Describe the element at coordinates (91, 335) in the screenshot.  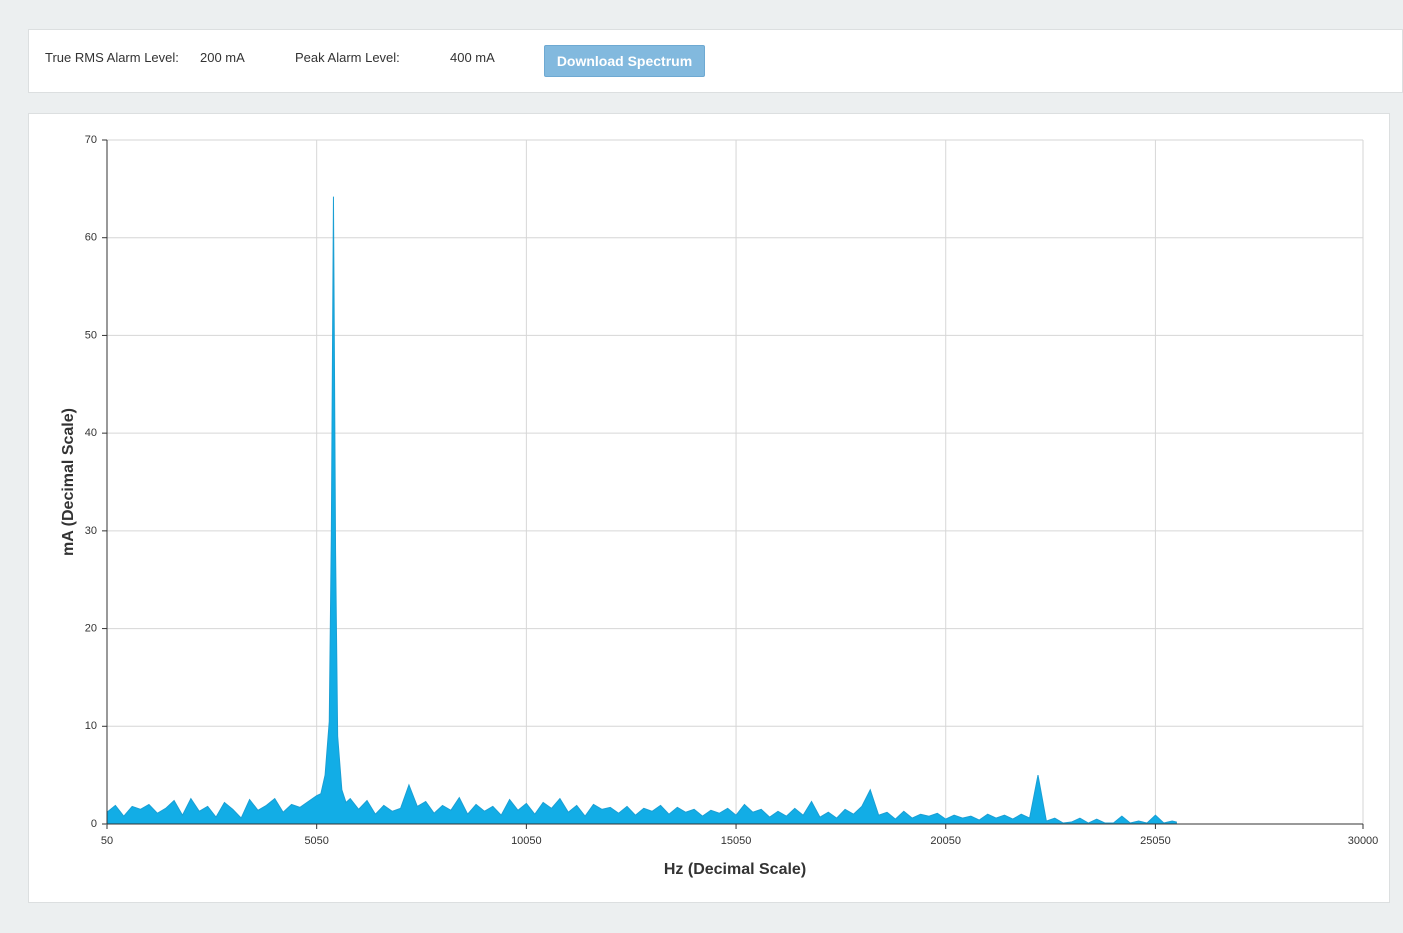
I see `y-tick-label: 50` at that location.